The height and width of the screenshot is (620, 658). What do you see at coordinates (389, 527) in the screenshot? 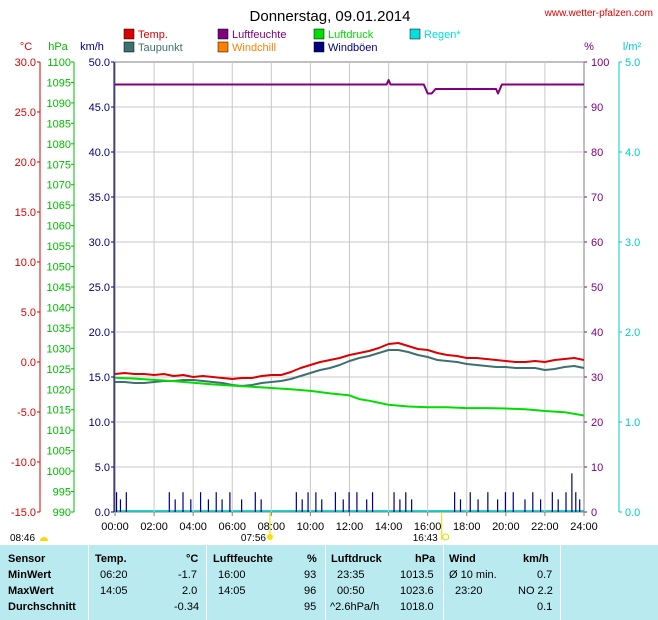
I see `x-tick-label: 14:00` at bounding box center [389, 527].